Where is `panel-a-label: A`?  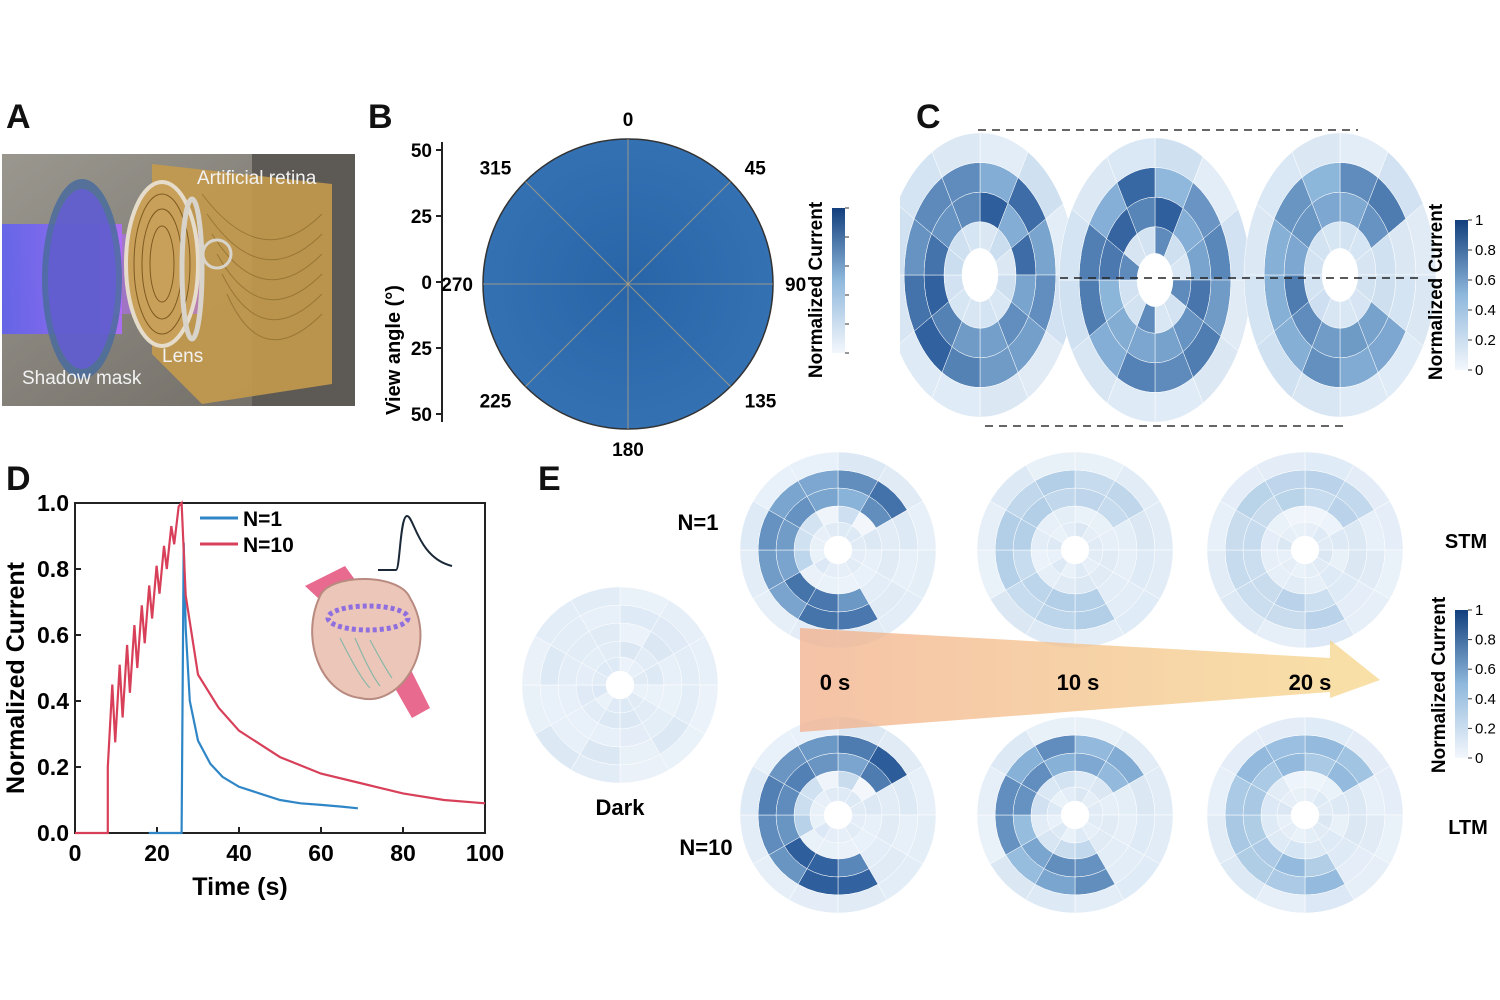 panel-a-label: A is located at coordinates (18, 117).